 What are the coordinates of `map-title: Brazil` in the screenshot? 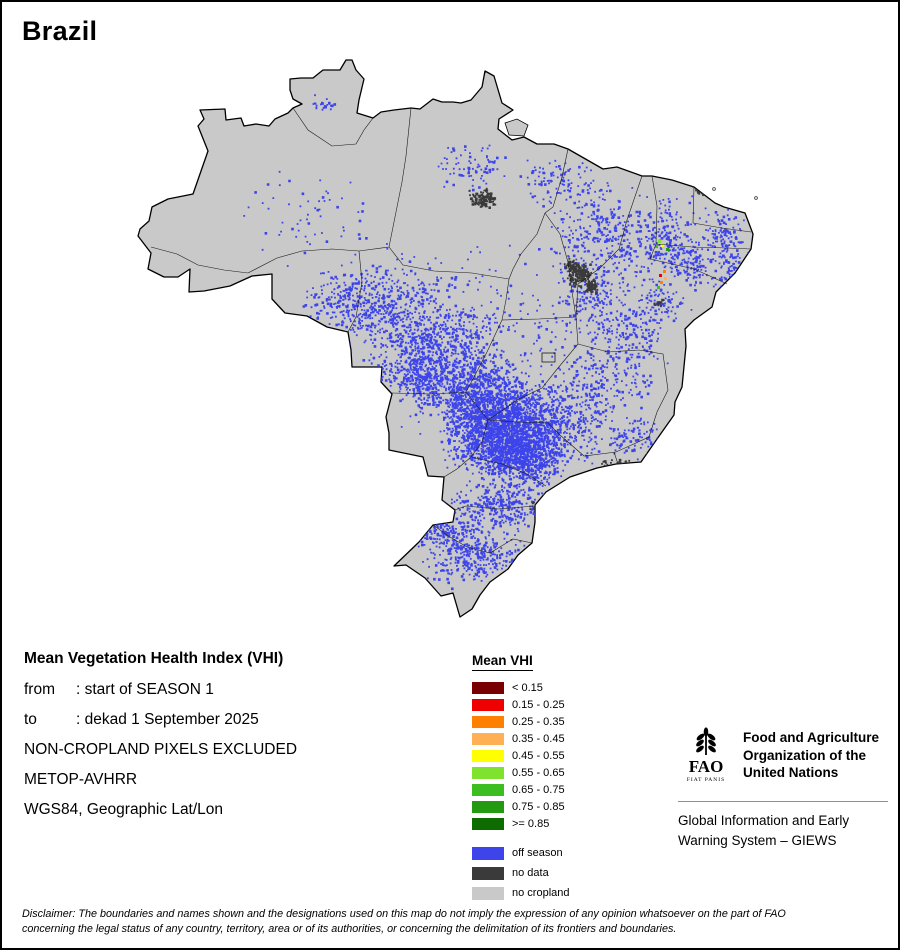 It's located at (60, 31).